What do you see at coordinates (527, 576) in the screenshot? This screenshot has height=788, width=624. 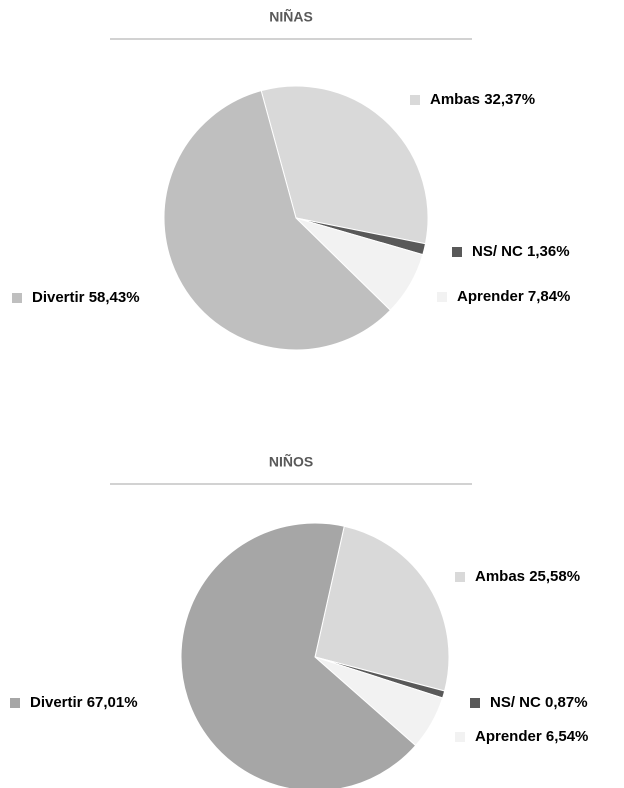 I see `slice-label: Ambas 25,58%` at bounding box center [527, 576].